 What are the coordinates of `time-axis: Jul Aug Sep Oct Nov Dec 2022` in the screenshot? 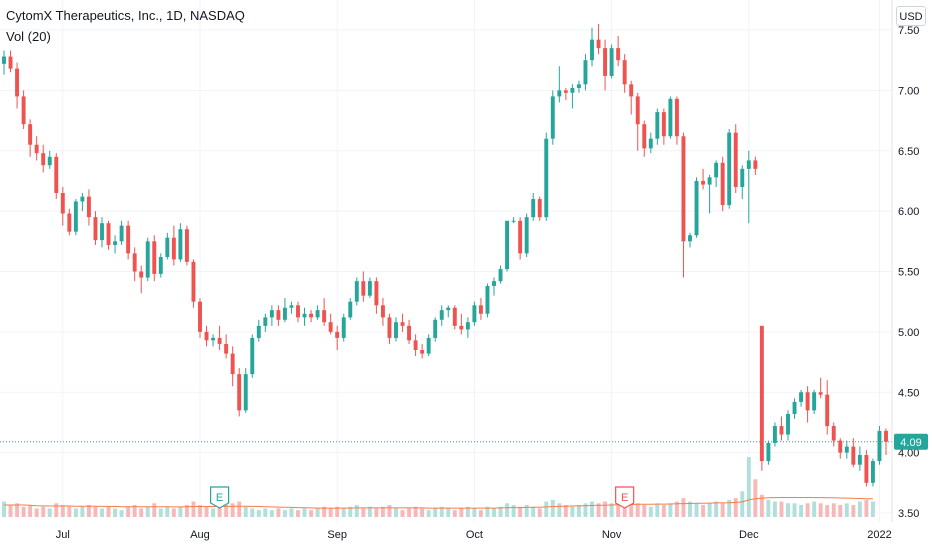 It's located at (474, 535).